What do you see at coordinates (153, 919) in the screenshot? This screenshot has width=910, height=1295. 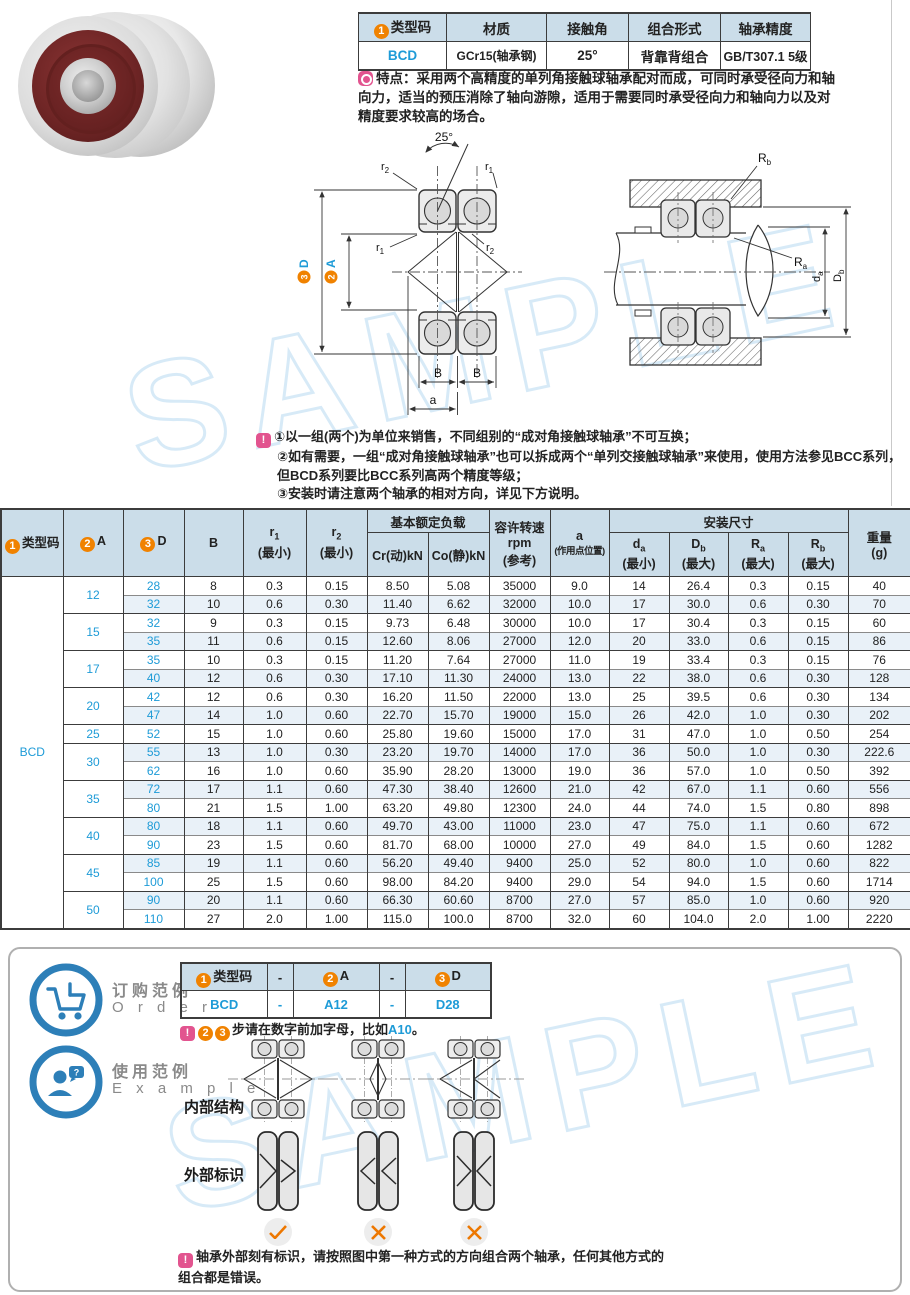 I see `cell-d: 110` at bounding box center [153, 919].